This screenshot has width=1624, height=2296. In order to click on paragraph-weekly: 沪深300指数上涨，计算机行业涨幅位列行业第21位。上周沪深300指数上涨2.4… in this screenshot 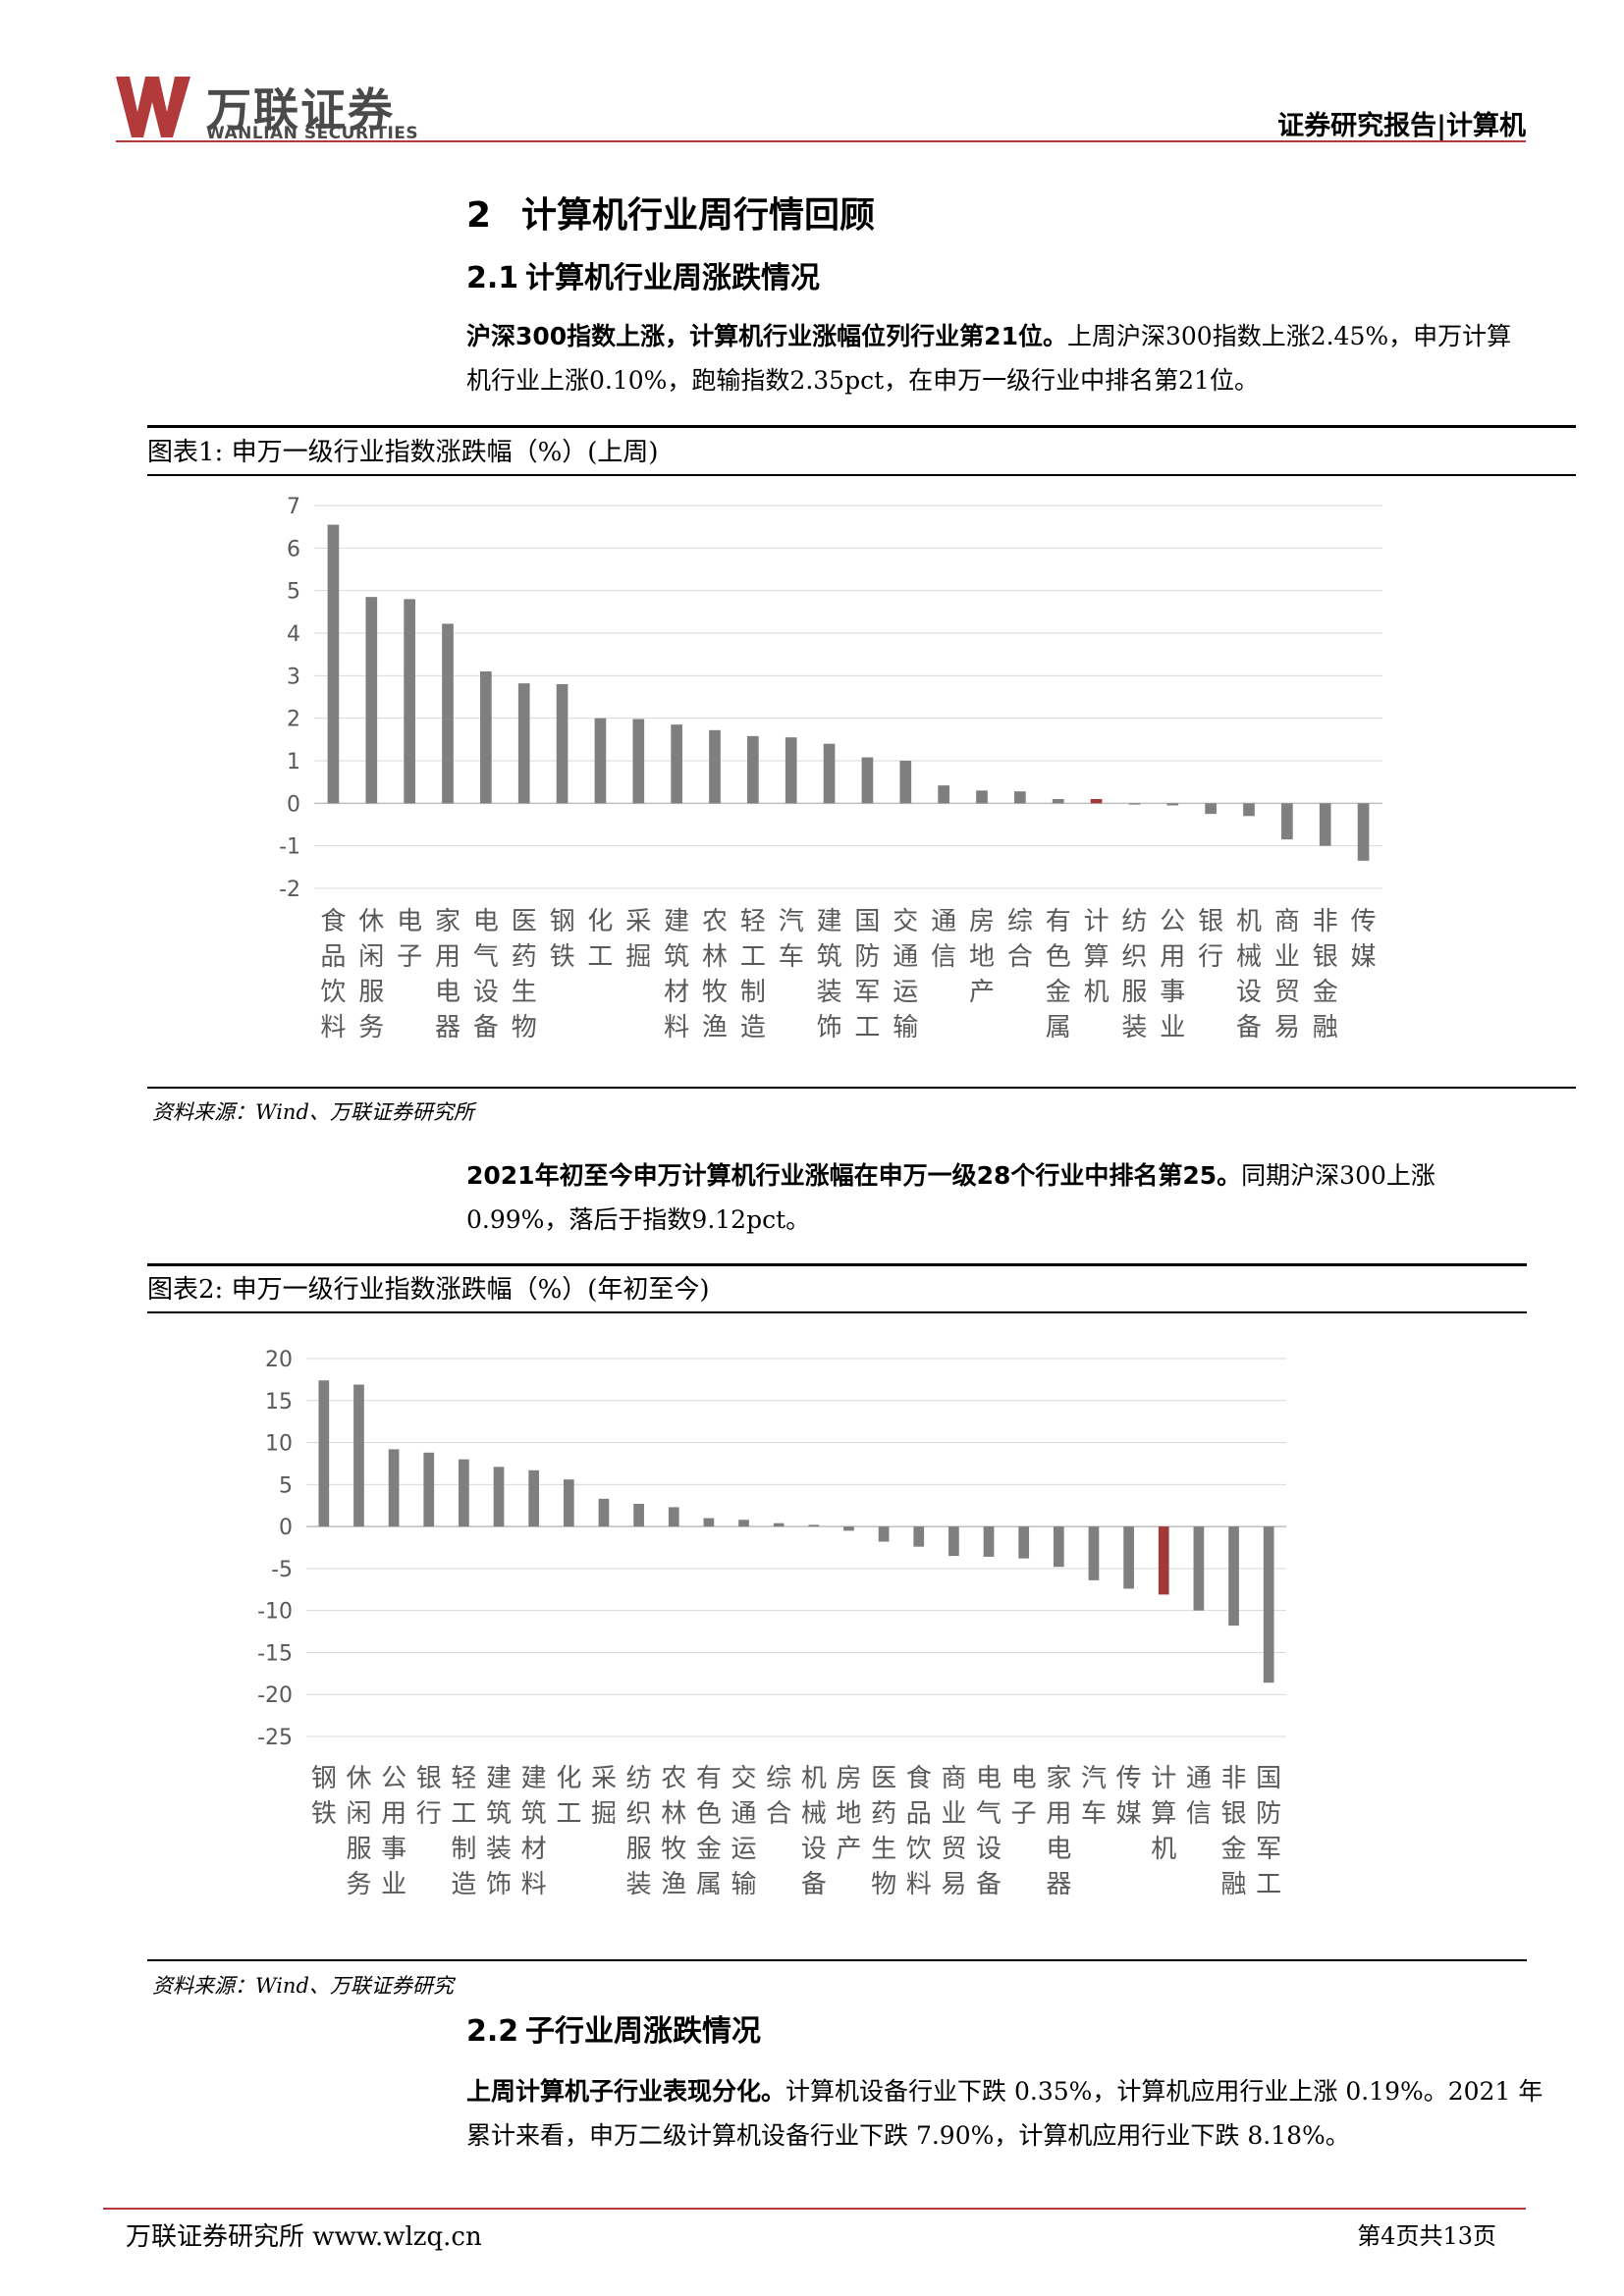, I will do `click(996, 358)`.